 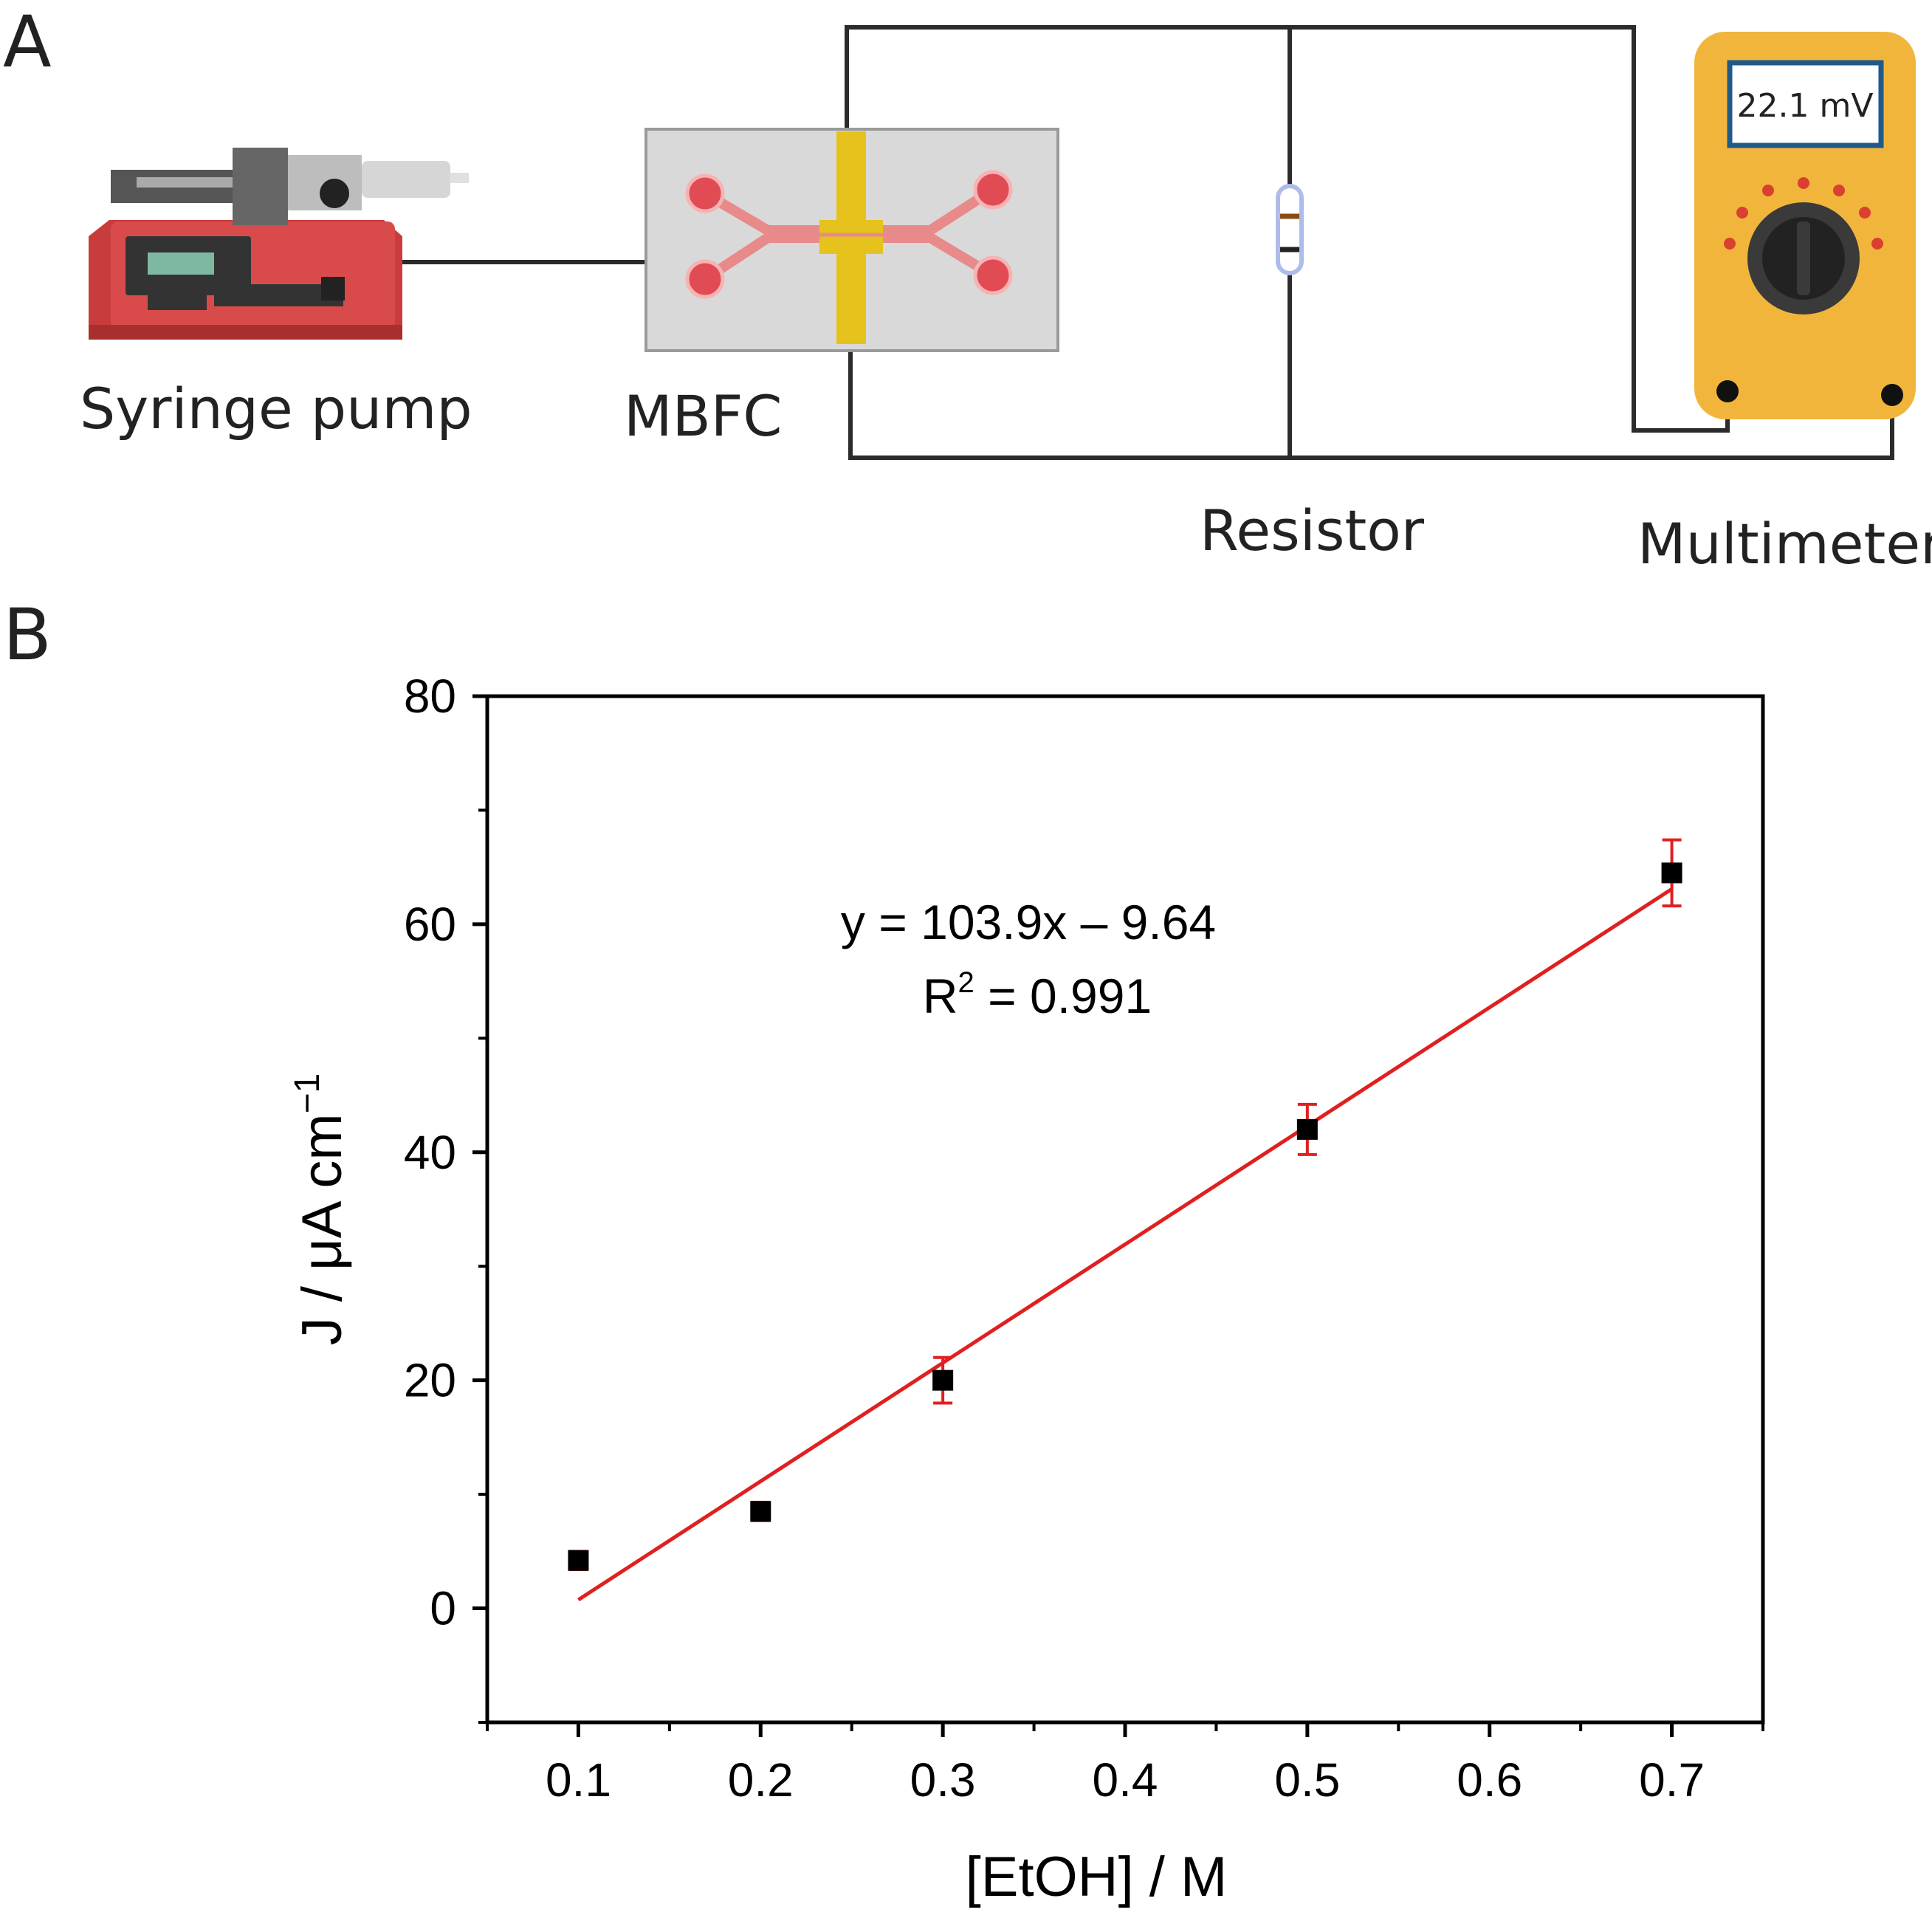 I want to click on x-axis-ticks: 0.1 0.2 0.3 0.4 0.5 0.6 0.7, so click(x=1125, y=1764).